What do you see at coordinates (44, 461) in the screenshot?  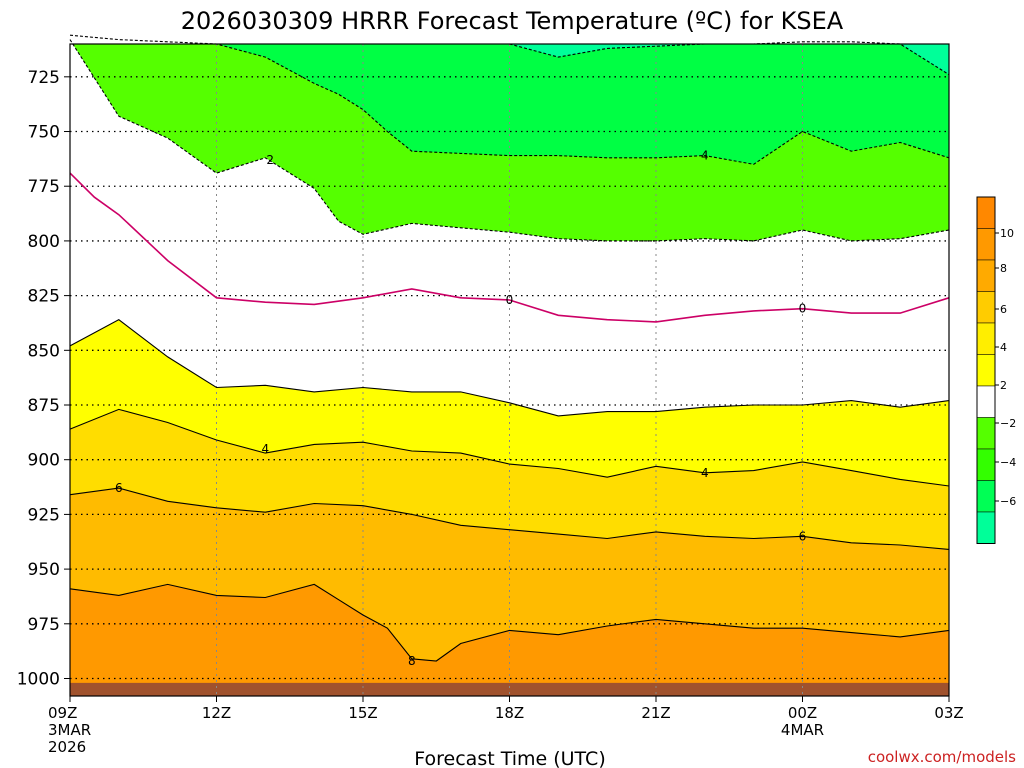 I see `y-tick-label: 900` at bounding box center [44, 461].